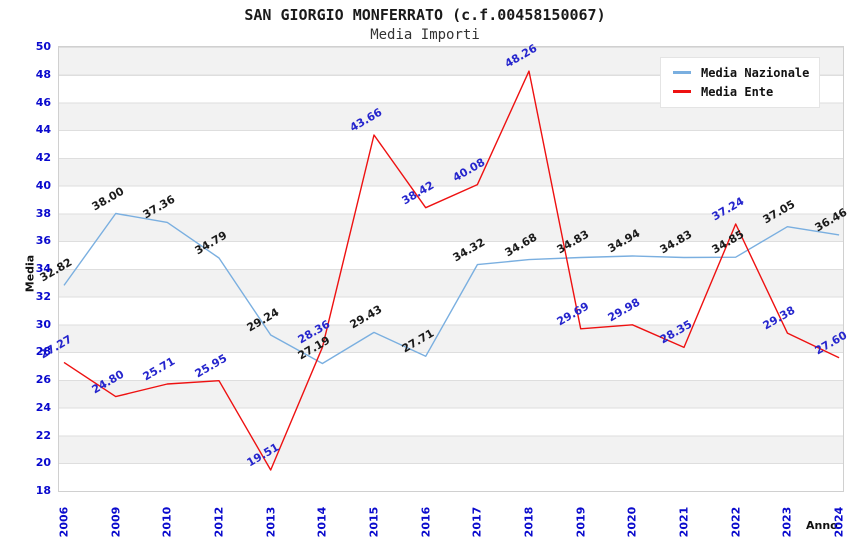 Image resolution: width=850 pixels, height=550 pixels. I want to click on y-tick-label: 22, so click(43, 435).